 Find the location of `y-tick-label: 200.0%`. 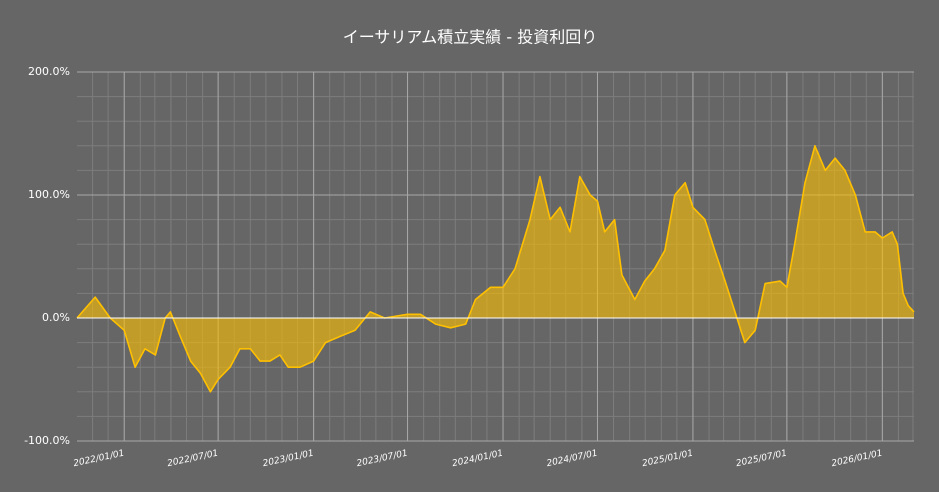

y-tick-label: 200.0% is located at coordinates (49, 71).